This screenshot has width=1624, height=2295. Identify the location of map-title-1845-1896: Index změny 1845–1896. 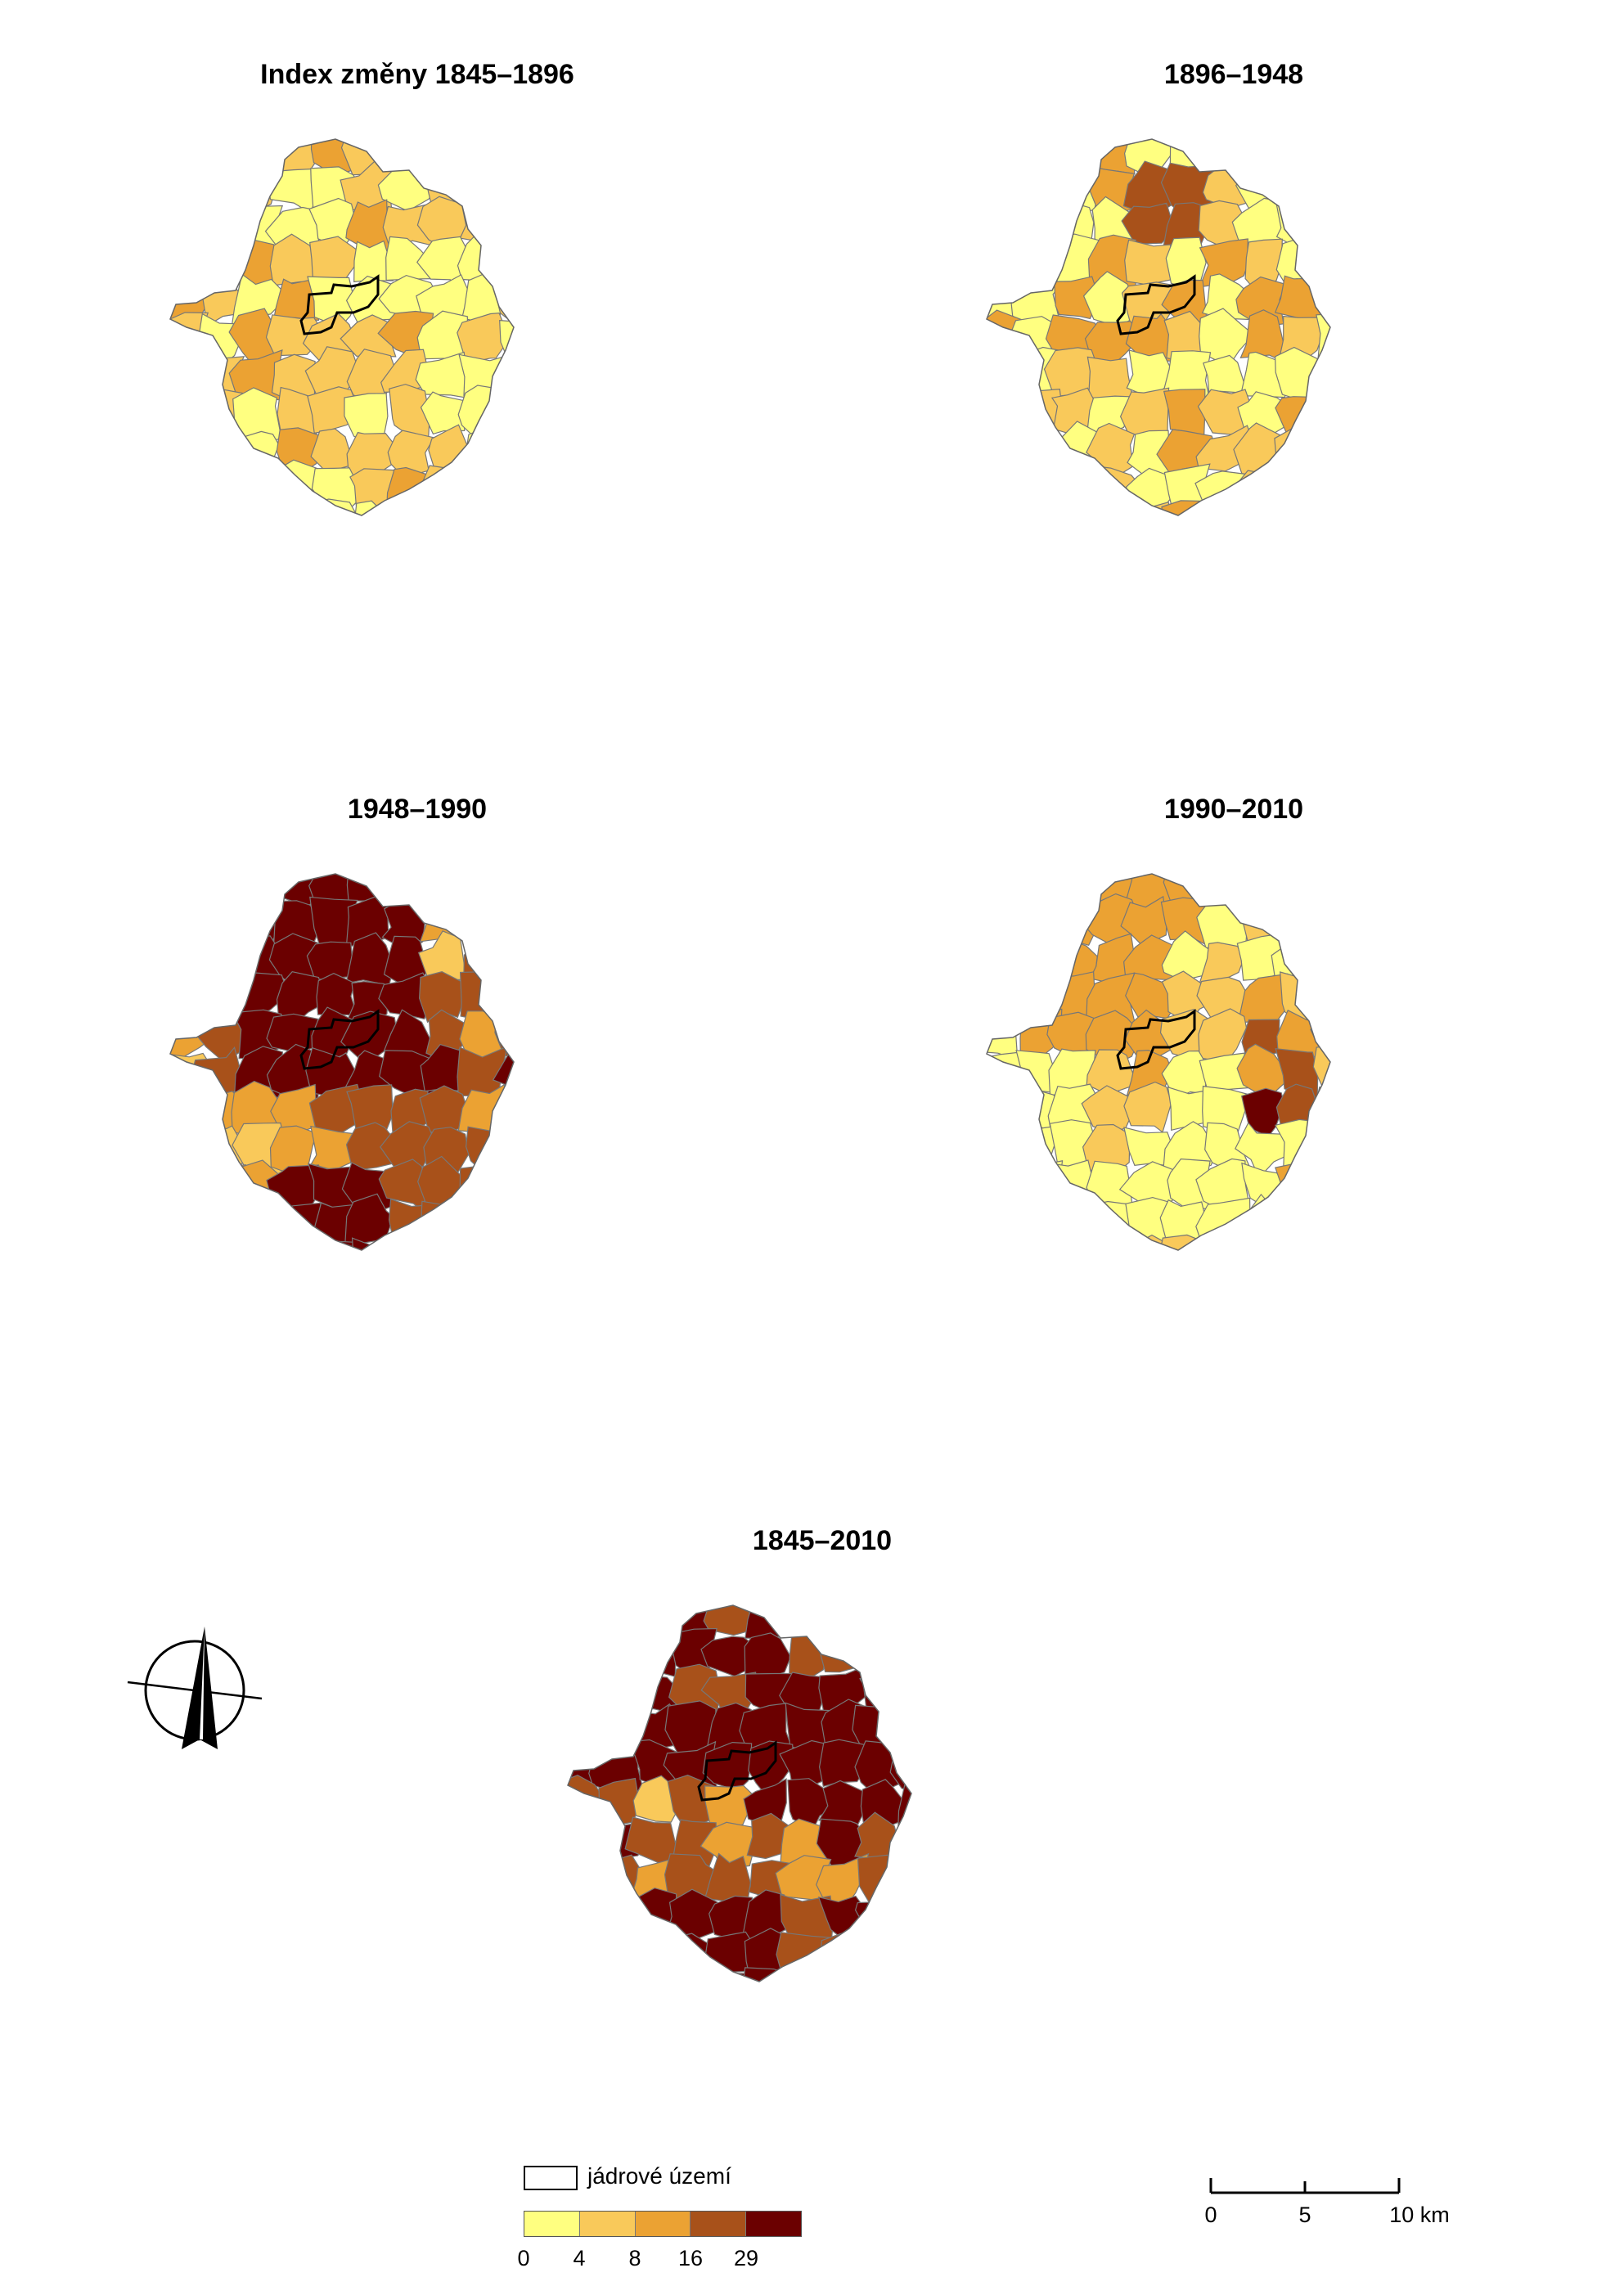
(417, 74).